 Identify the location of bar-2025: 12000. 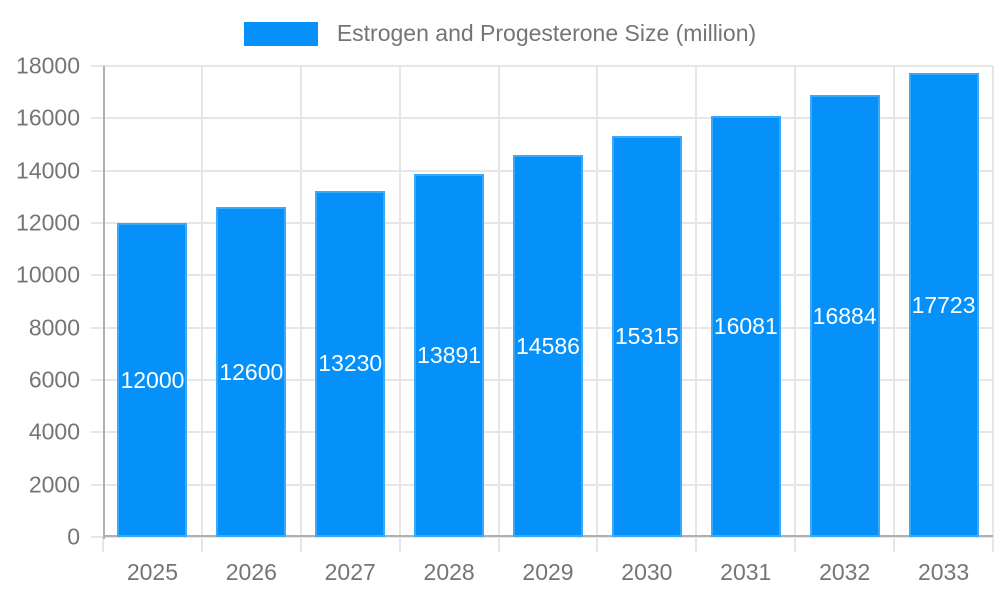
(152, 380).